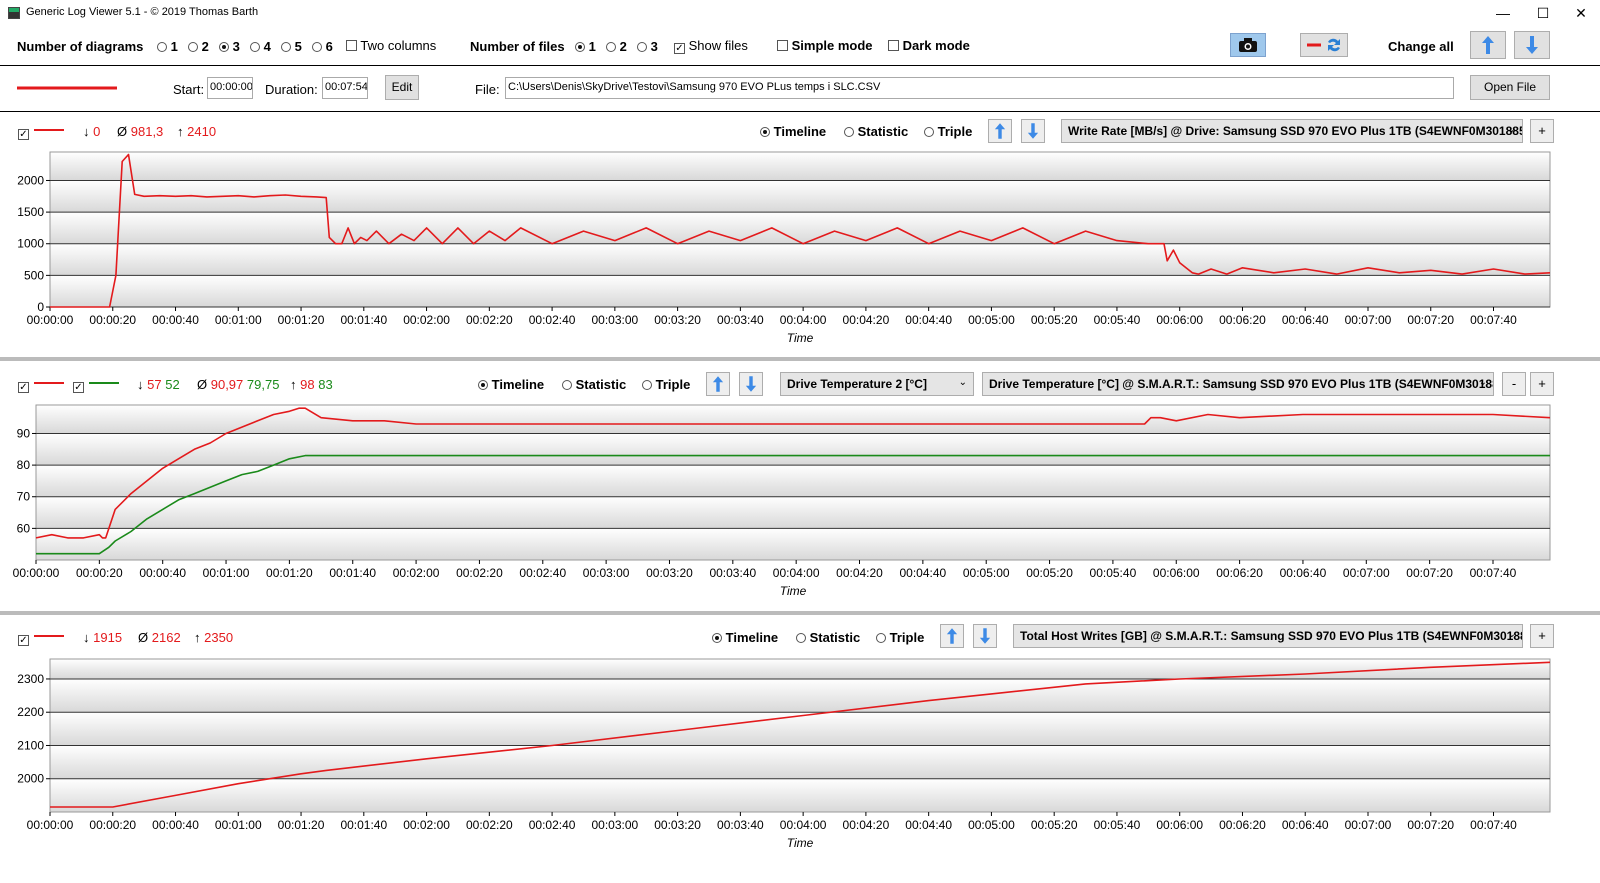 This screenshot has height=883, width=1600. Describe the element at coordinates (647, 385) in the screenshot. I see `radio-icon` at that location.